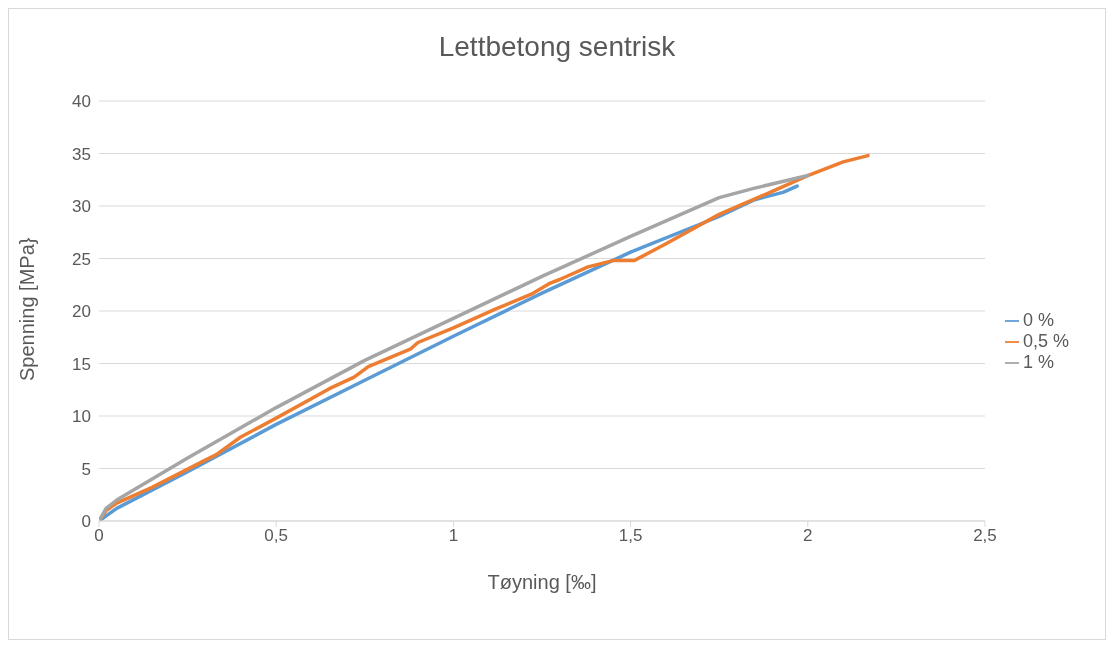 The image size is (1112, 646). Describe the element at coordinates (1045, 340) in the screenshot. I see `legend-label: 0,5 %` at that location.